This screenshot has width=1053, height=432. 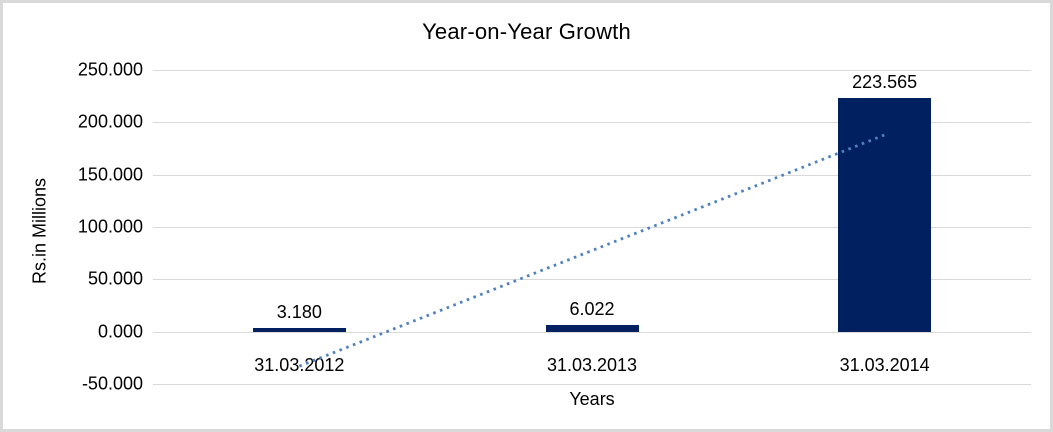 I want to click on y-tick-label: -50.000, so click(x=112, y=383).